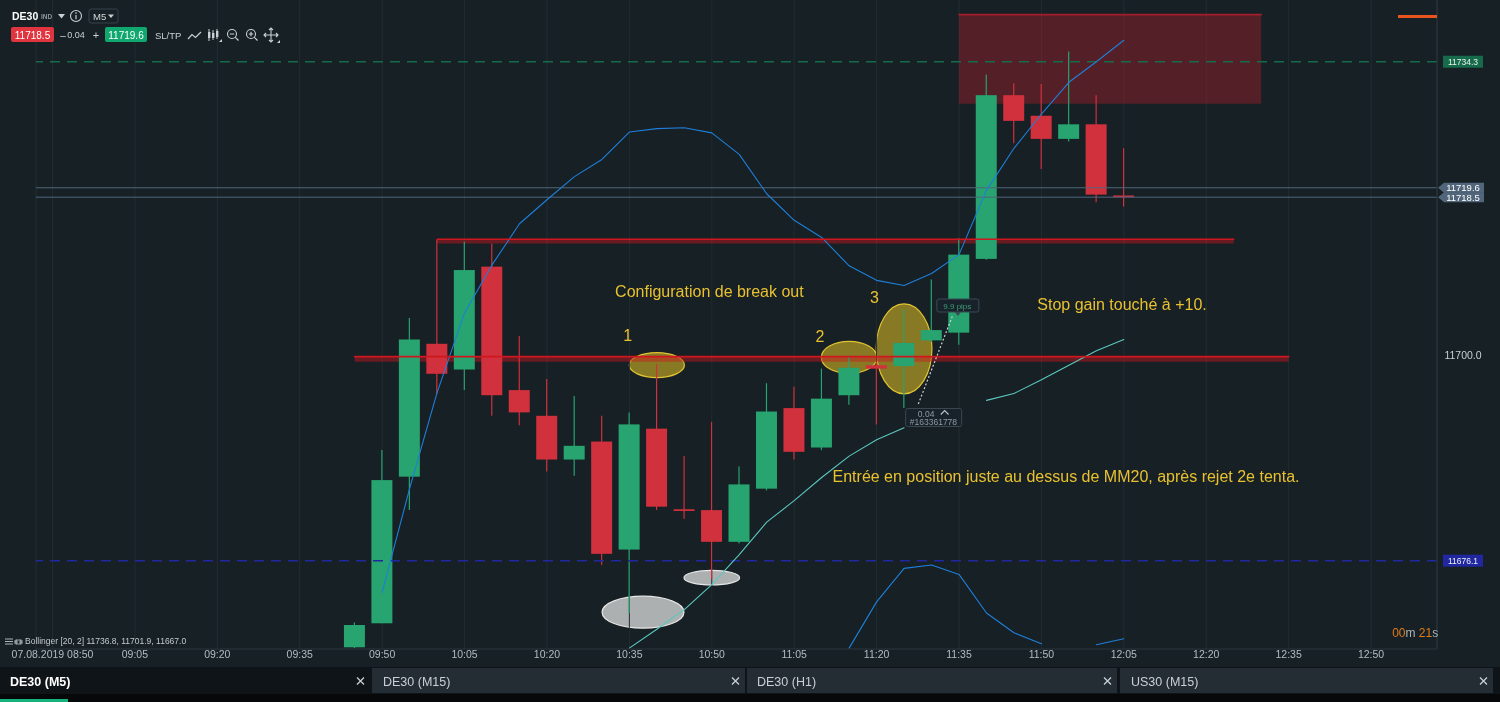  Describe the element at coordinates (874, 297) in the screenshot. I see `annotation: 3` at that location.